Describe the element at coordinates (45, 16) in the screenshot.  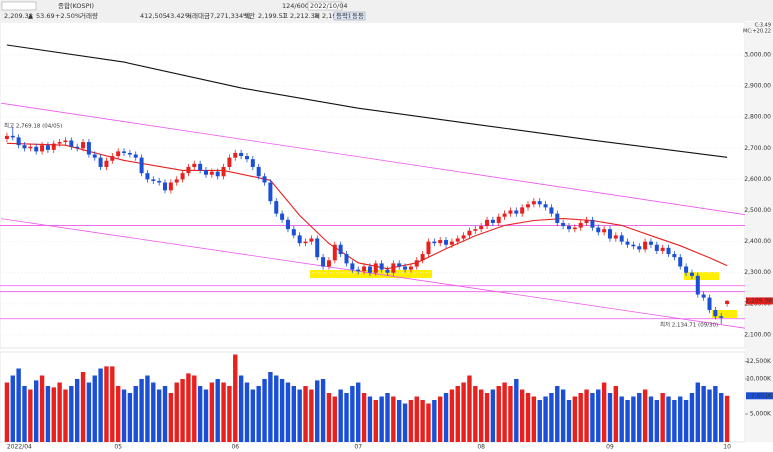
I see `quote-change: 53.69` at that location.